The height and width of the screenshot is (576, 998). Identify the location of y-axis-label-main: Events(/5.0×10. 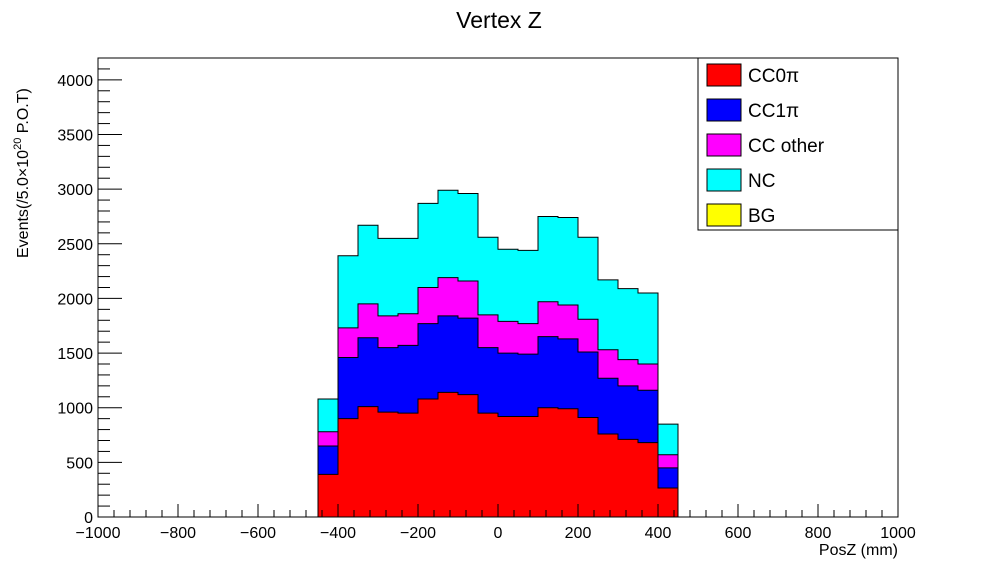
(23, 204).